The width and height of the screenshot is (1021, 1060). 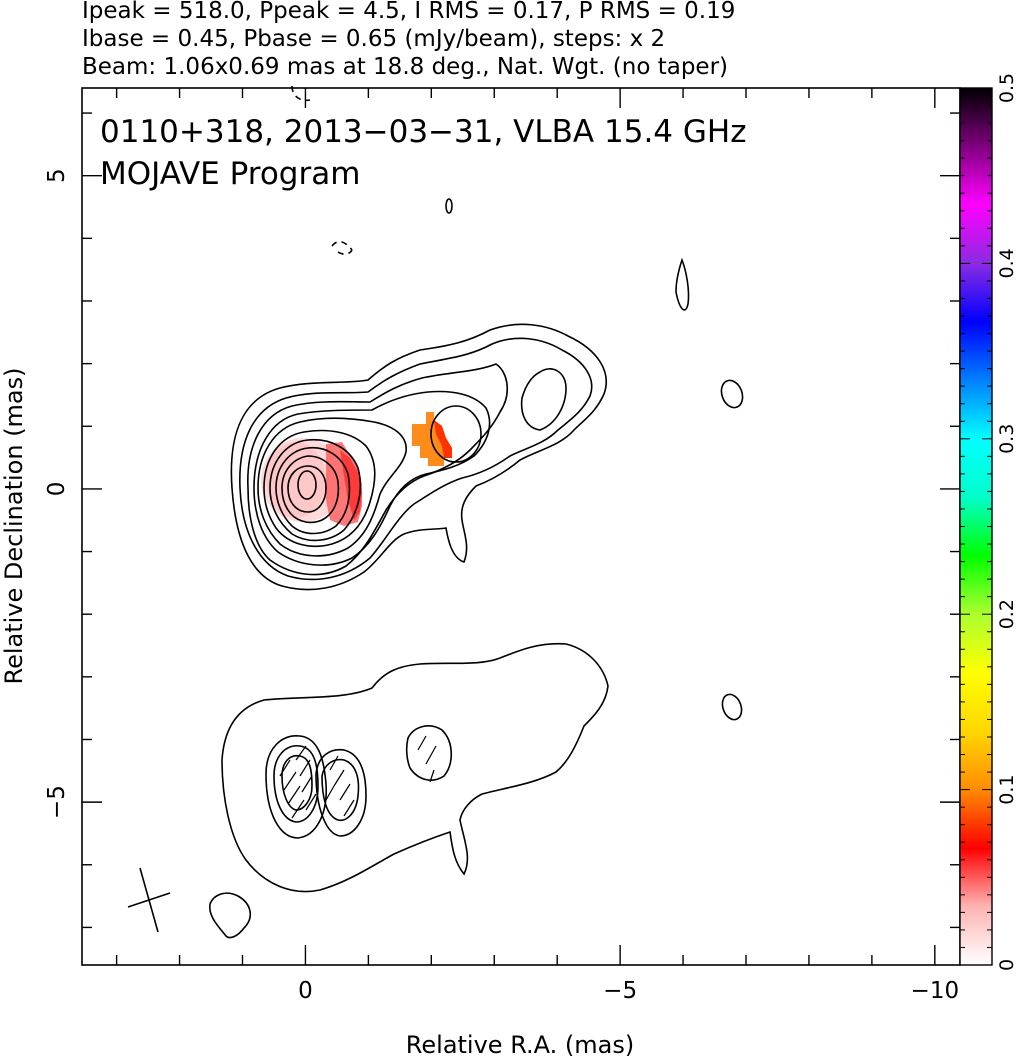 What do you see at coordinates (14, 525) in the screenshot?
I see `y-axis-label: Relative Declination (mas)` at bounding box center [14, 525].